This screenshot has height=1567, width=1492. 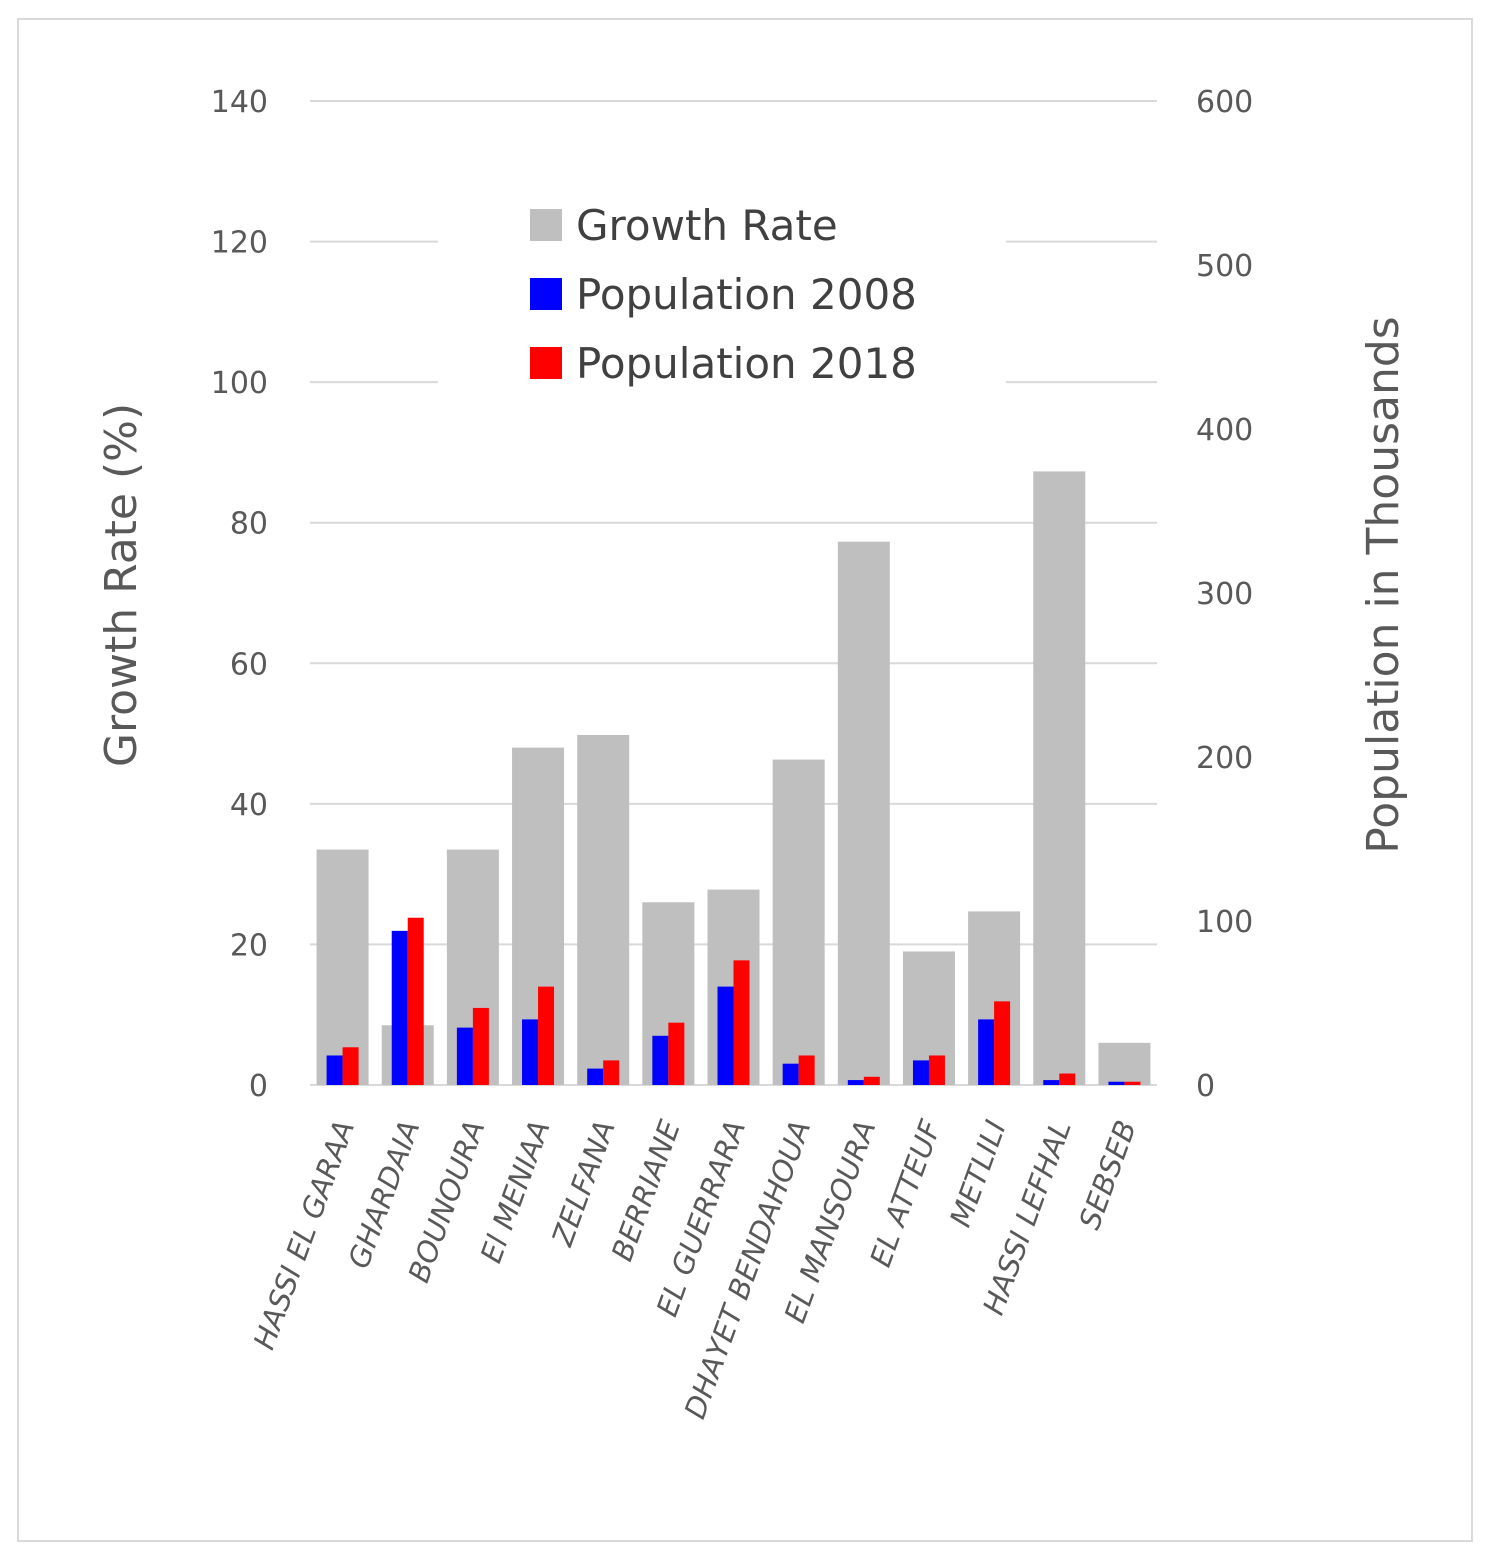 I want to click on left-tick-label: 0, so click(x=258, y=1086).